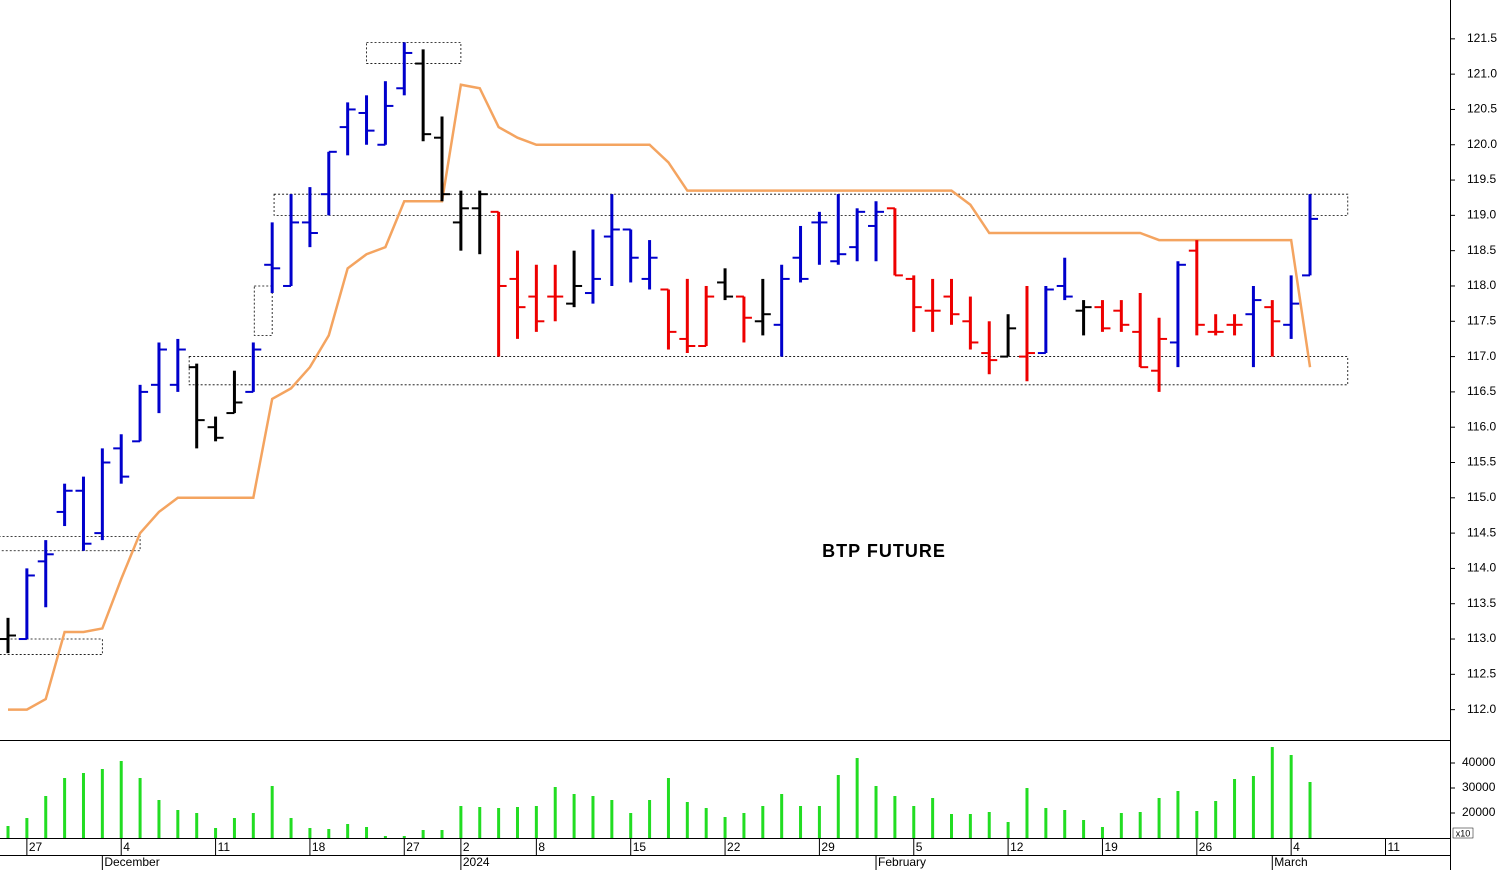  I want to click on unit-box, so click(1463, 833).